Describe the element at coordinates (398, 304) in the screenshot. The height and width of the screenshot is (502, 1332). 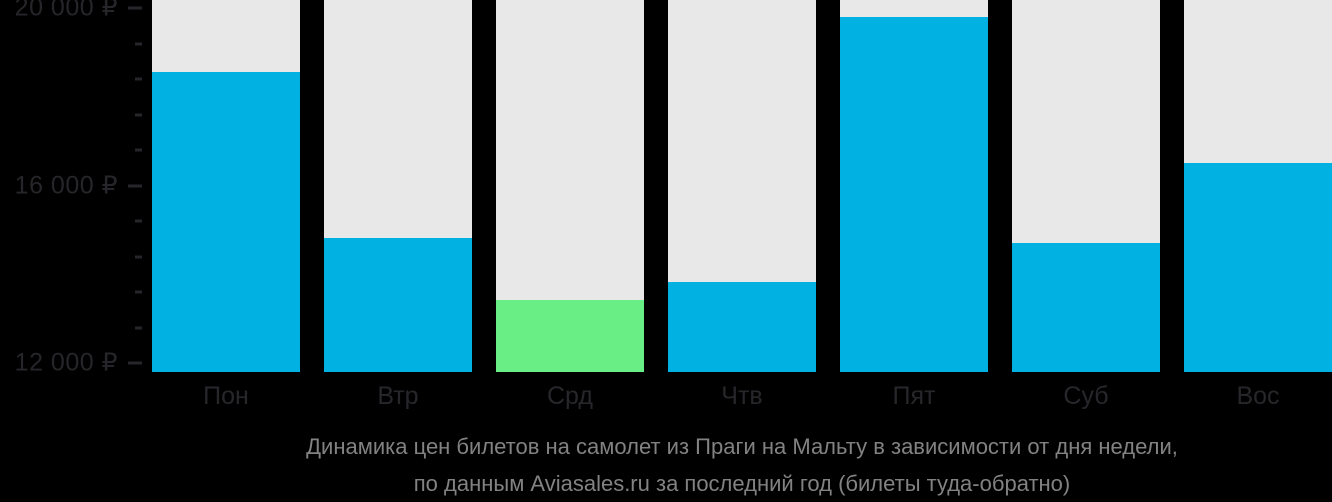
I see `price-bar-Втр` at that location.